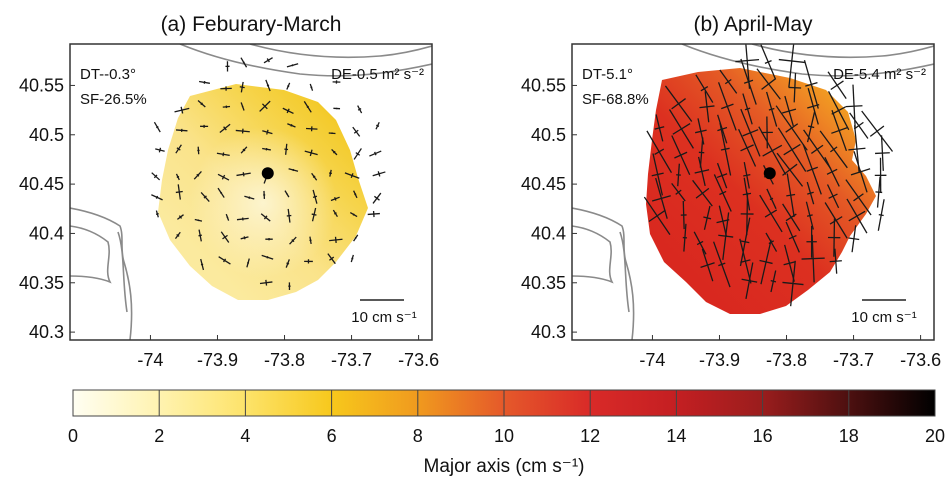  I want to click on panel-b-ytick-label: 40.3, so click(548, 332).